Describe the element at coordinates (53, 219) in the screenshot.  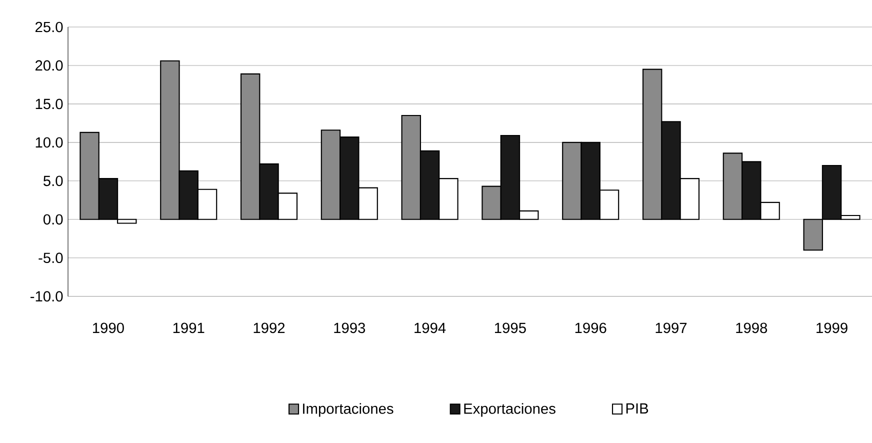
I see `y-tick-label: 0.0` at that location.